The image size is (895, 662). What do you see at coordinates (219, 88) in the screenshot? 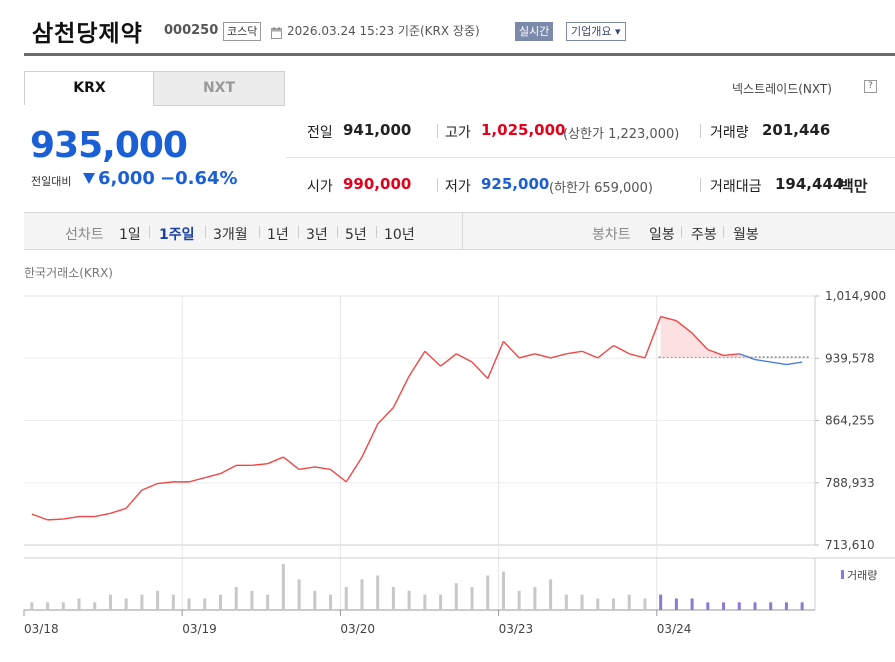
I see `tab-nxt: NXT` at bounding box center [219, 88].